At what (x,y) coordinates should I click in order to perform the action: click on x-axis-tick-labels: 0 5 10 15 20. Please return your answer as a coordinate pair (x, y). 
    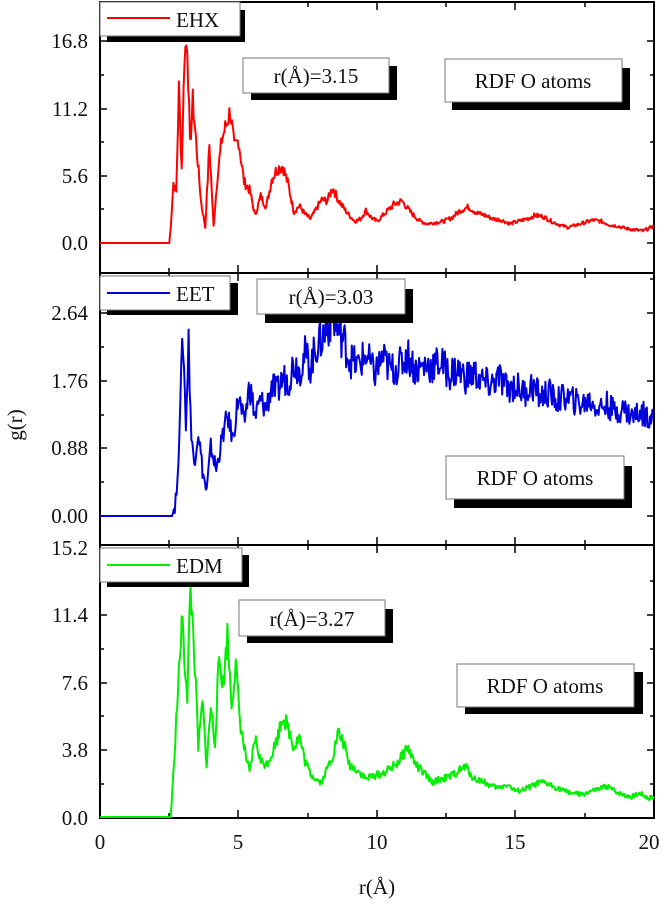
    Looking at the image, I should click on (377, 842).